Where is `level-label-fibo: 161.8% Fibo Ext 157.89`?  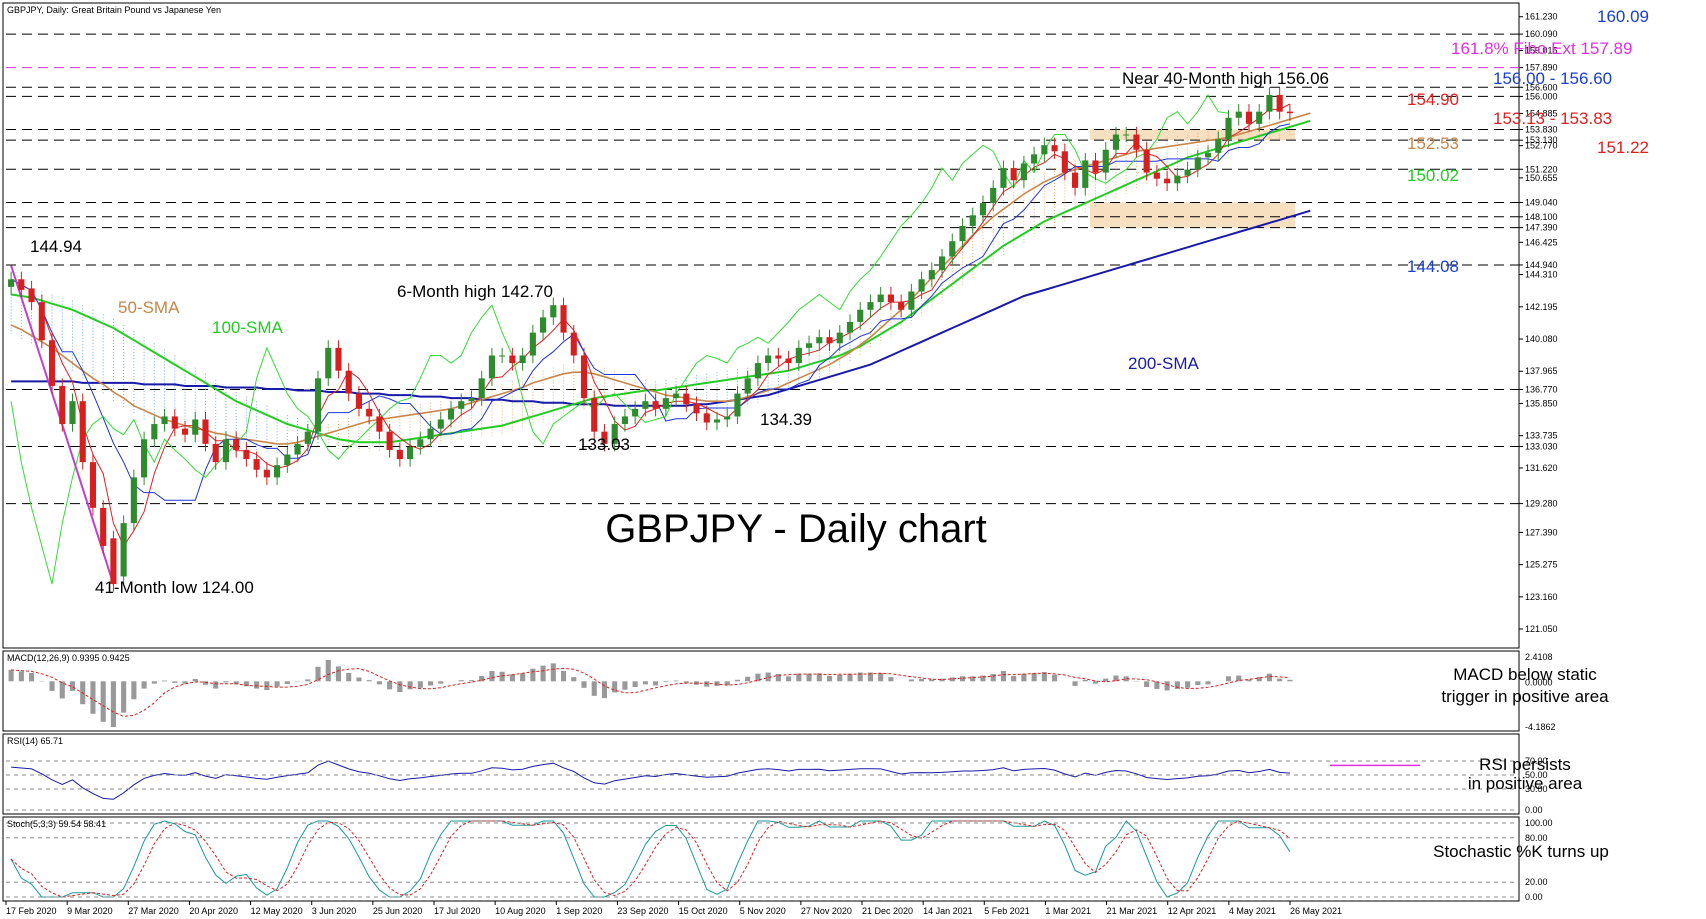 level-label-fibo: 161.8% Fibo Ext 157.89 is located at coordinates (1541, 48).